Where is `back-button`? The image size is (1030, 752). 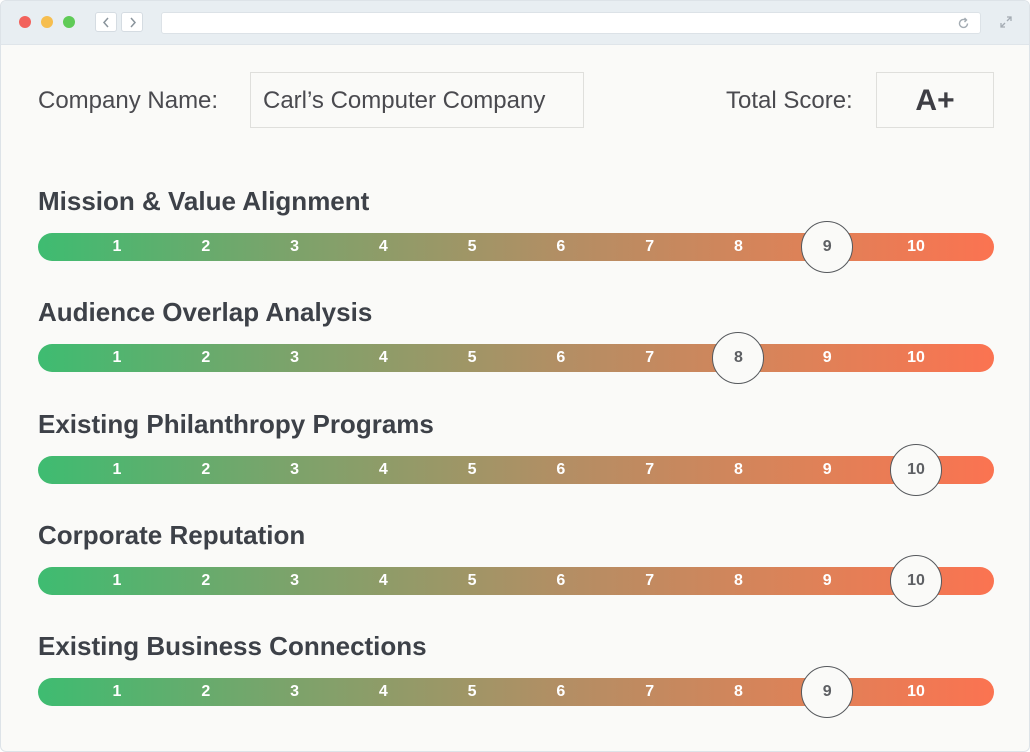 back-button is located at coordinates (106, 22).